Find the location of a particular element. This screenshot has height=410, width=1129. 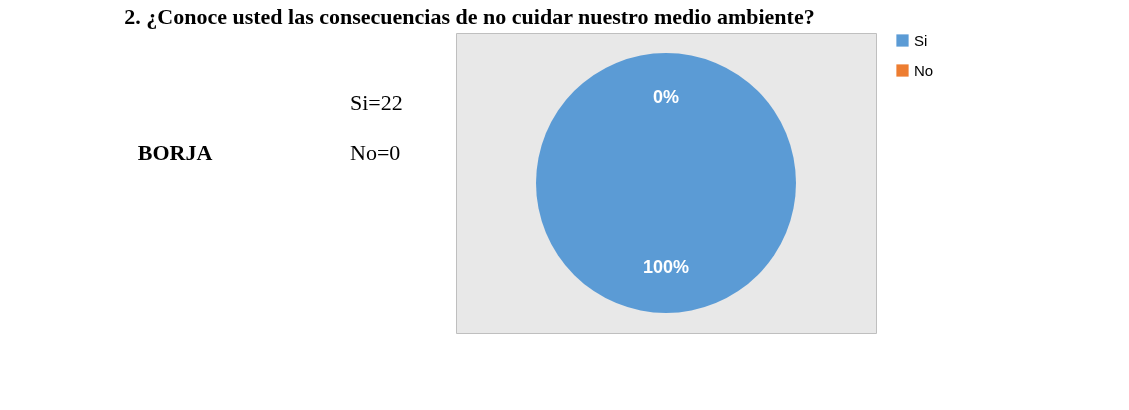

chart-title: 2. ¿Conoce usted las consecuencias de no cuidar nuestro medio ambiente? is located at coordinates (469, 16).